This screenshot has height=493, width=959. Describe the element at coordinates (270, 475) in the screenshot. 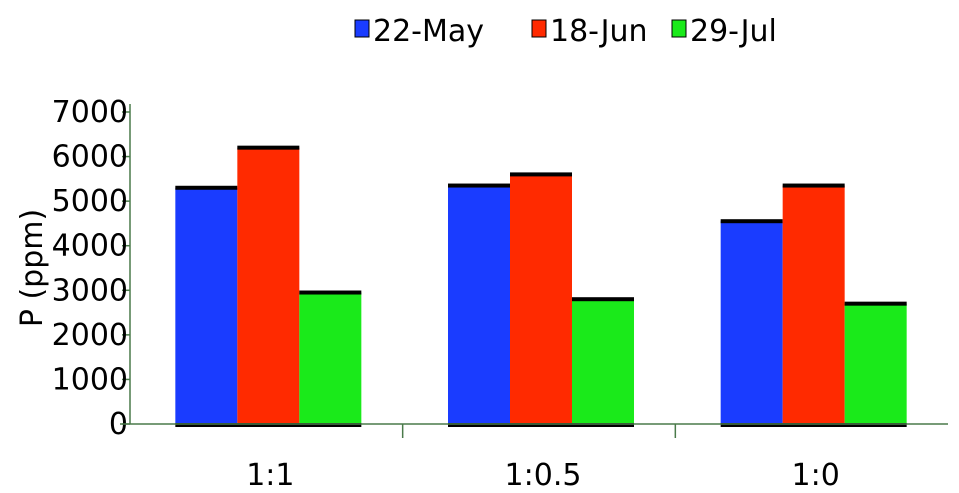

I see `x-category-label: 1:1` at that location.